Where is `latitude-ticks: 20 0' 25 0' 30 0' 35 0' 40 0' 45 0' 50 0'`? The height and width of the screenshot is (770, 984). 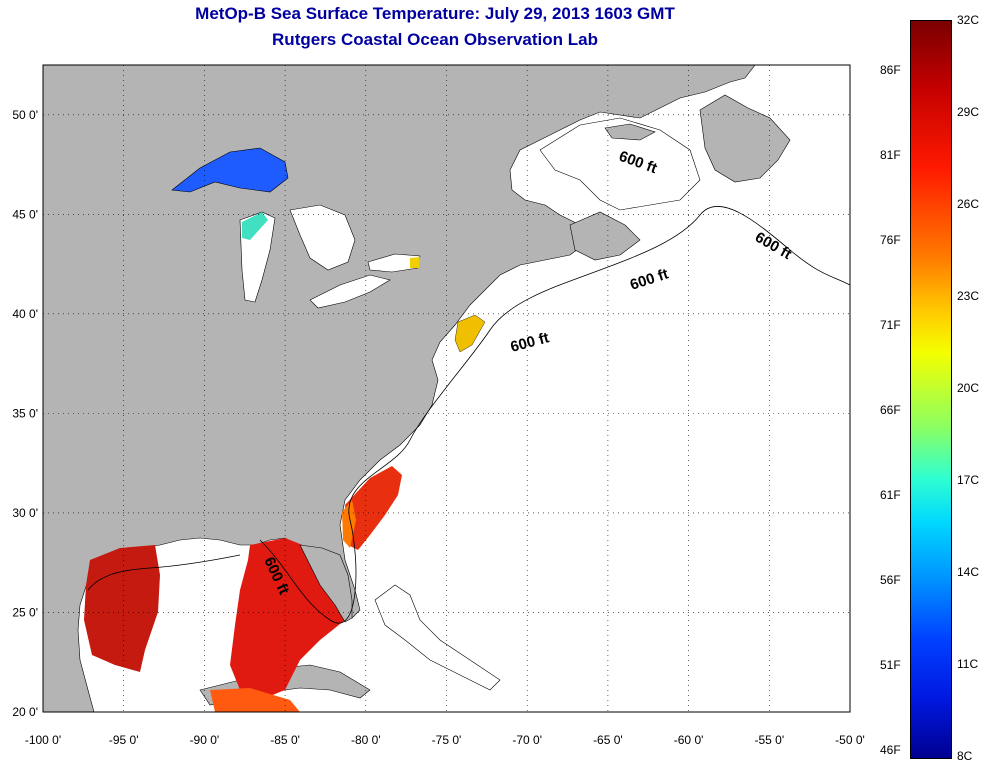 latitude-ticks: 20 0' 25 0' 30 0' 35 0' 40 0' 45 0' 50 0' is located at coordinates (25, 413).